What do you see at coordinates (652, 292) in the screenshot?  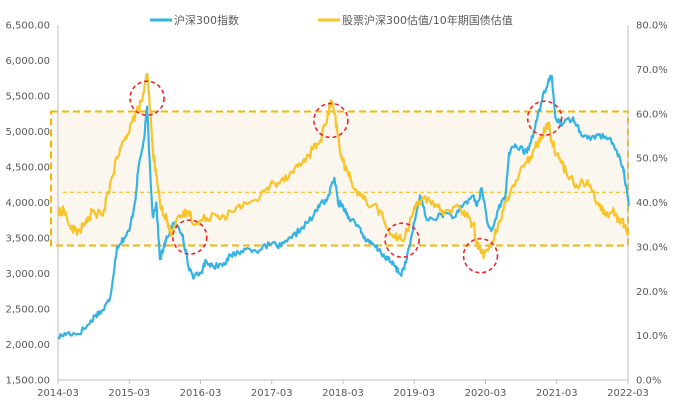 I see `y-right-tick-label: 20.0%` at bounding box center [652, 292].